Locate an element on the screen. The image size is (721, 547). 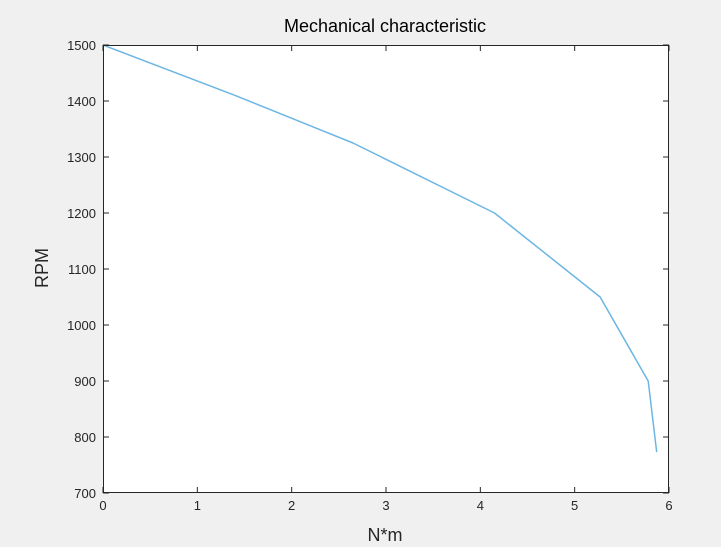
x-axis-label: N*m is located at coordinates (385, 535).